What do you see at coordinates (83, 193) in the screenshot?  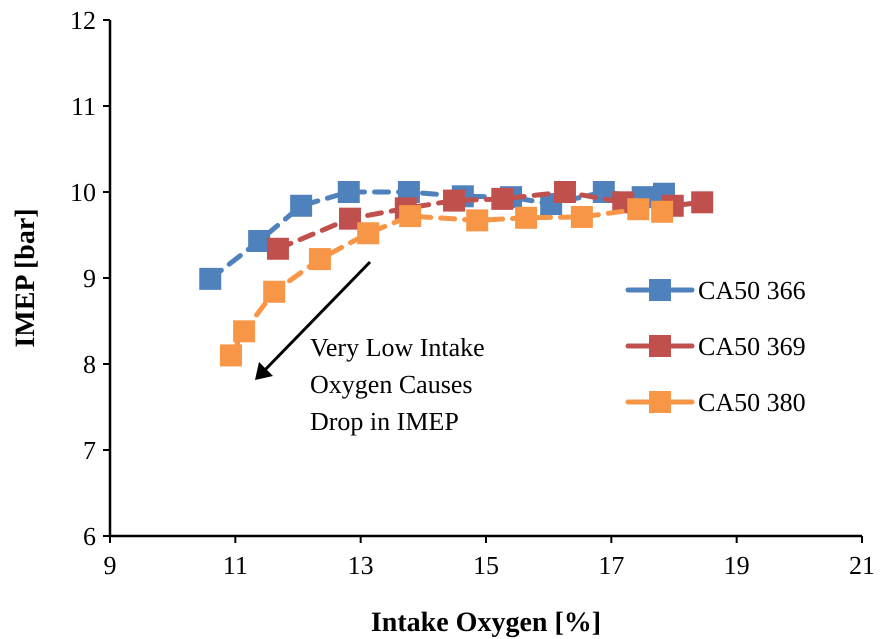 I see `y-tick-label: 10` at bounding box center [83, 193].